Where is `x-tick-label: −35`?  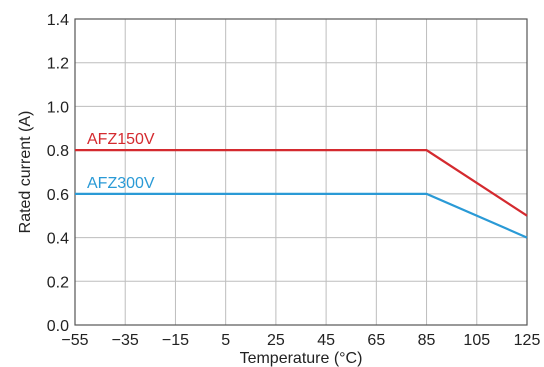
x-tick-label: −35 is located at coordinates (125, 340).